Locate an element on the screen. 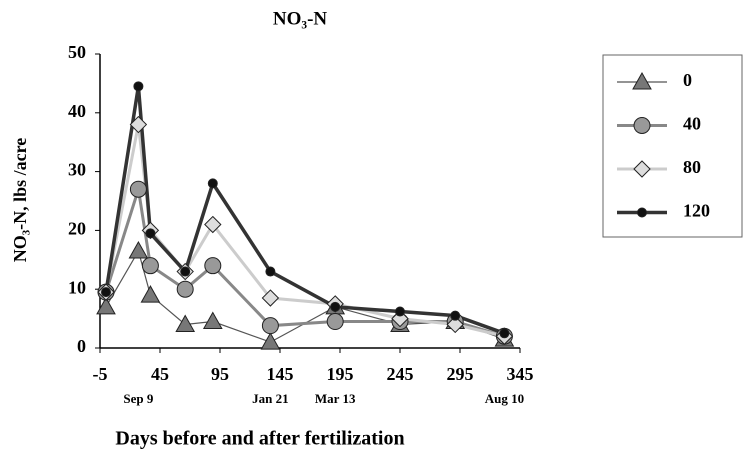  x-tick-label: 295 is located at coordinates (460, 374).